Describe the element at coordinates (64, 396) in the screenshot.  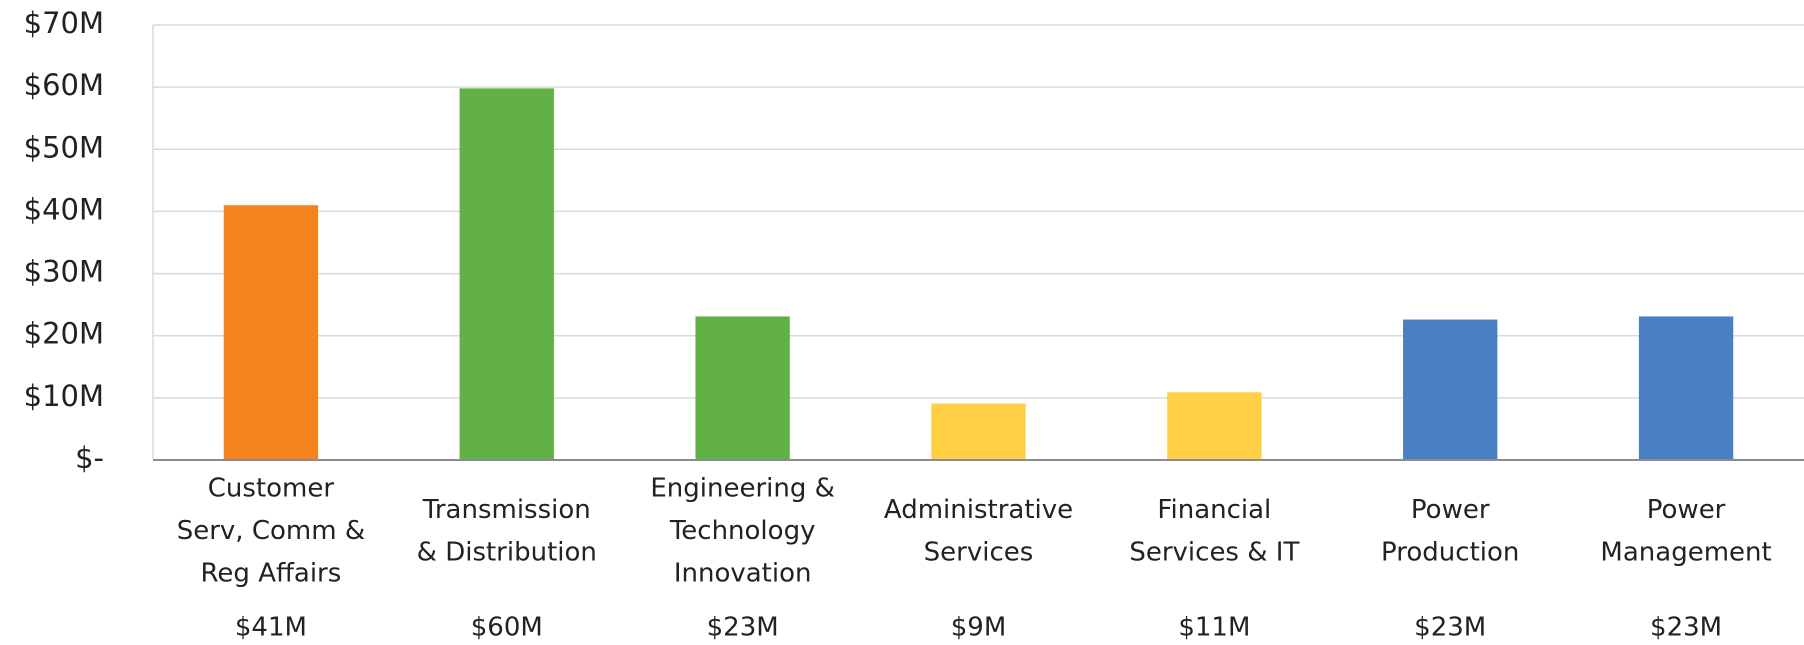
I see `y-tick-label: $10M` at that location.